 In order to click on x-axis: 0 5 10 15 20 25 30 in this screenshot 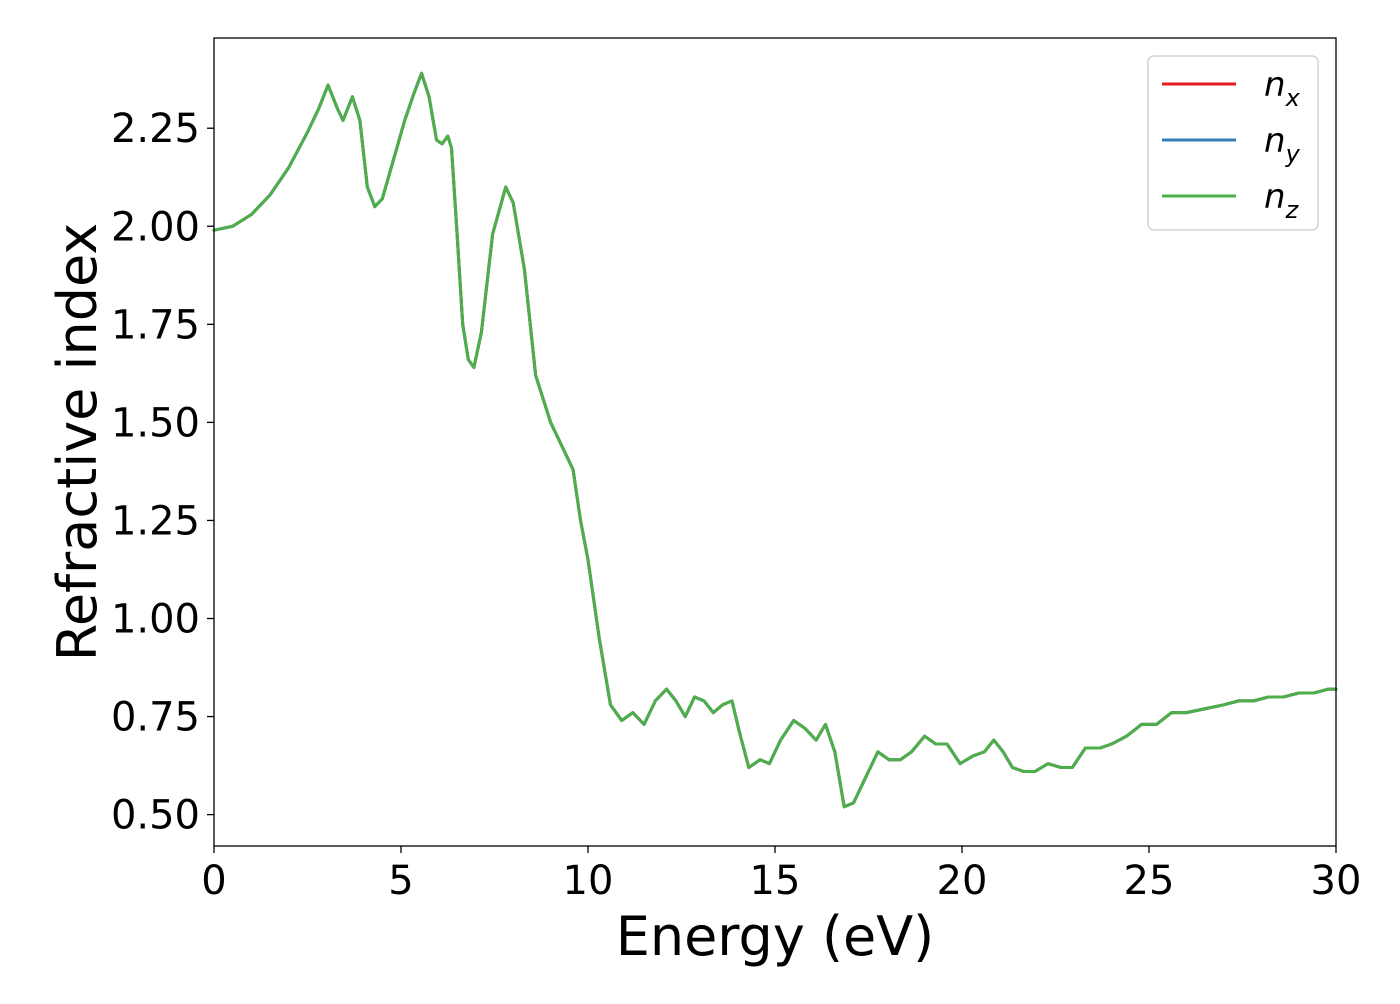, I will do `click(781, 875)`.